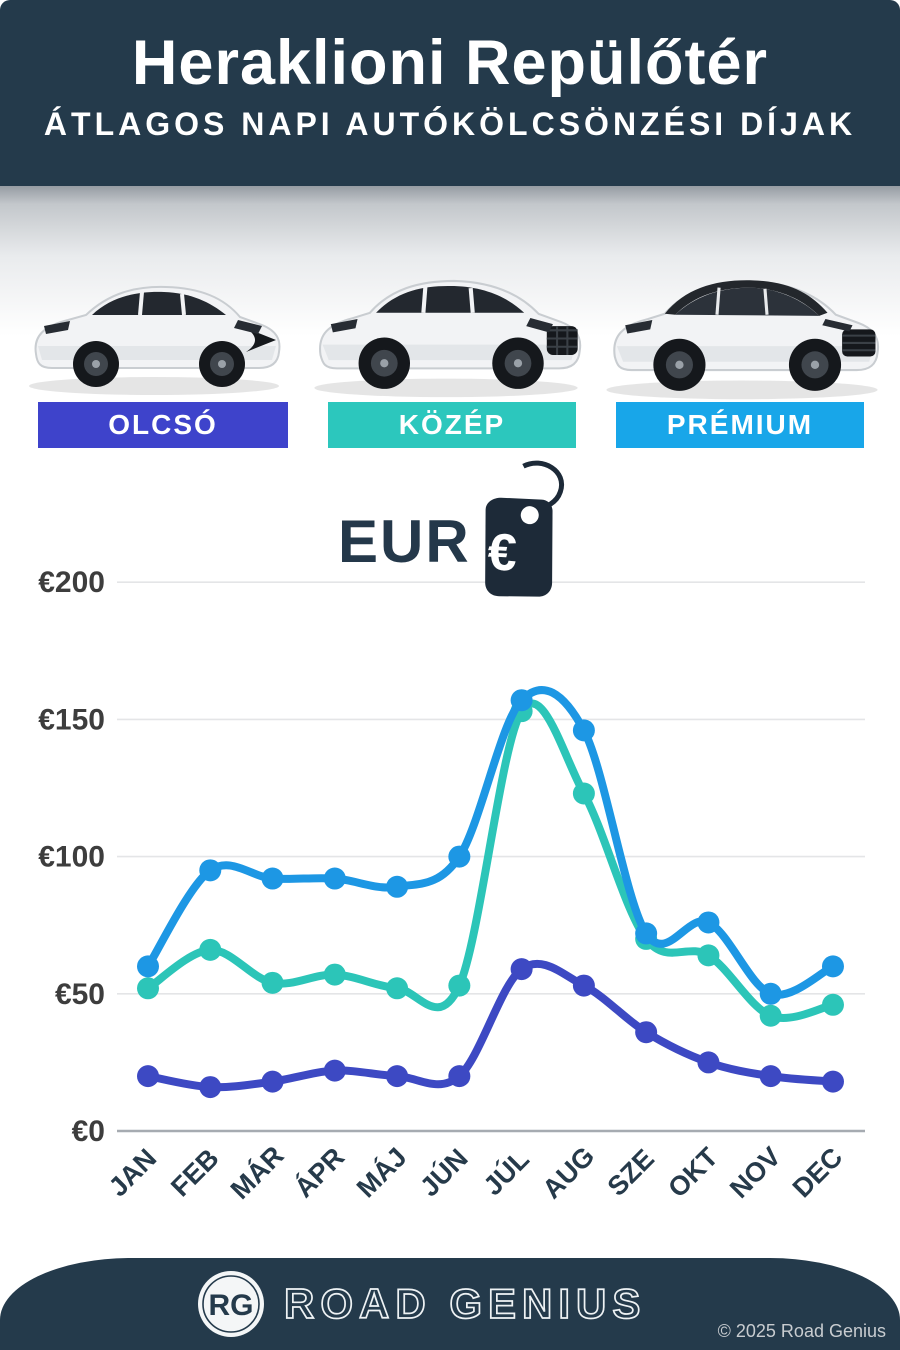 The height and width of the screenshot is (1350, 900). I want to click on x-axis-month-label: DEC, so click(818, 1173).